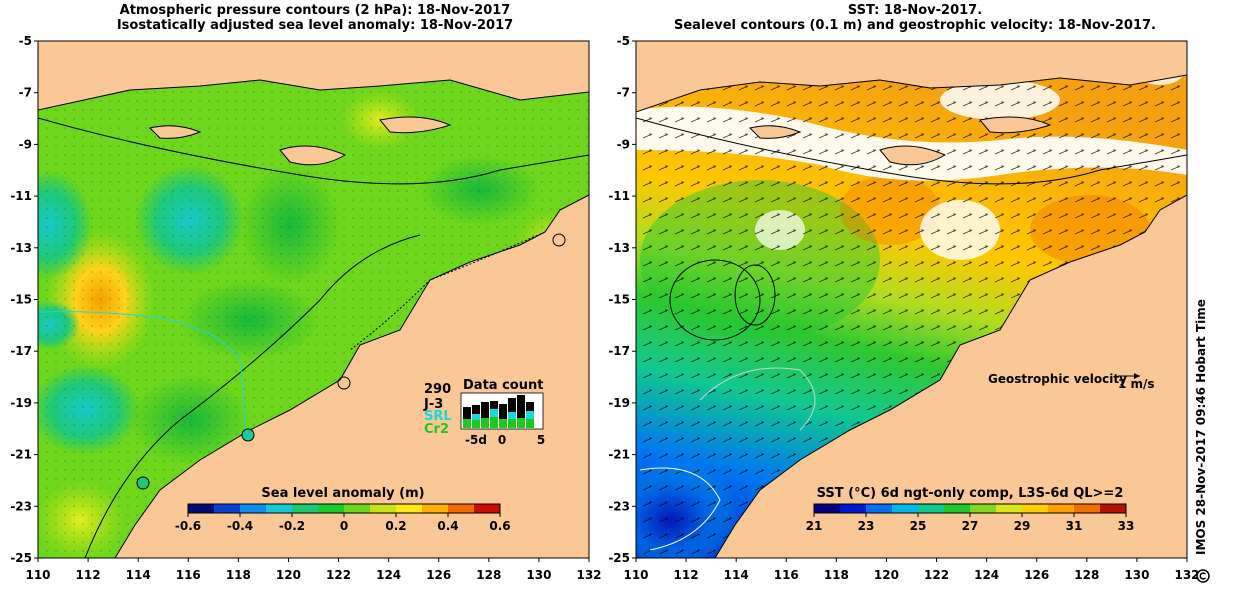 The height and width of the screenshot is (590, 1250). I want to click on right-y-tick-label: -7, so click(623, 93).